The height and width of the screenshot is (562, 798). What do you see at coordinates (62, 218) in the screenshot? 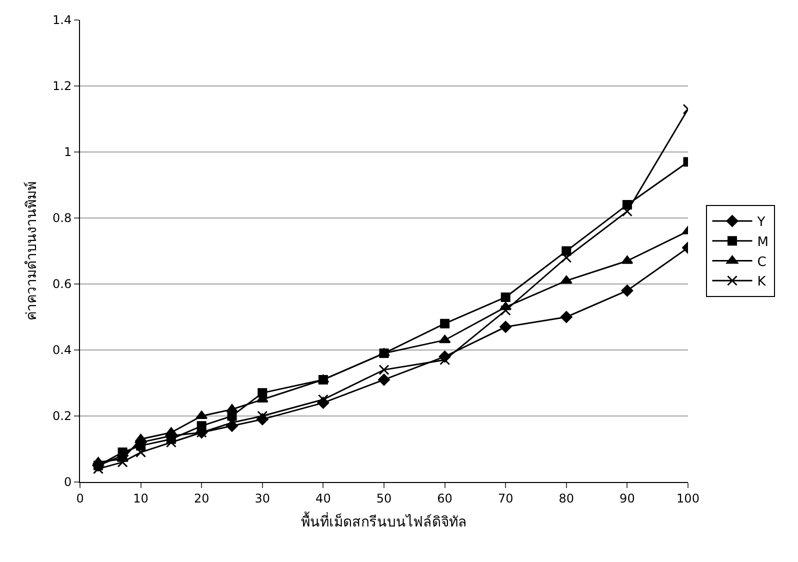
I see `y-tick-label: 0.8` at bounding box center [62, 218].